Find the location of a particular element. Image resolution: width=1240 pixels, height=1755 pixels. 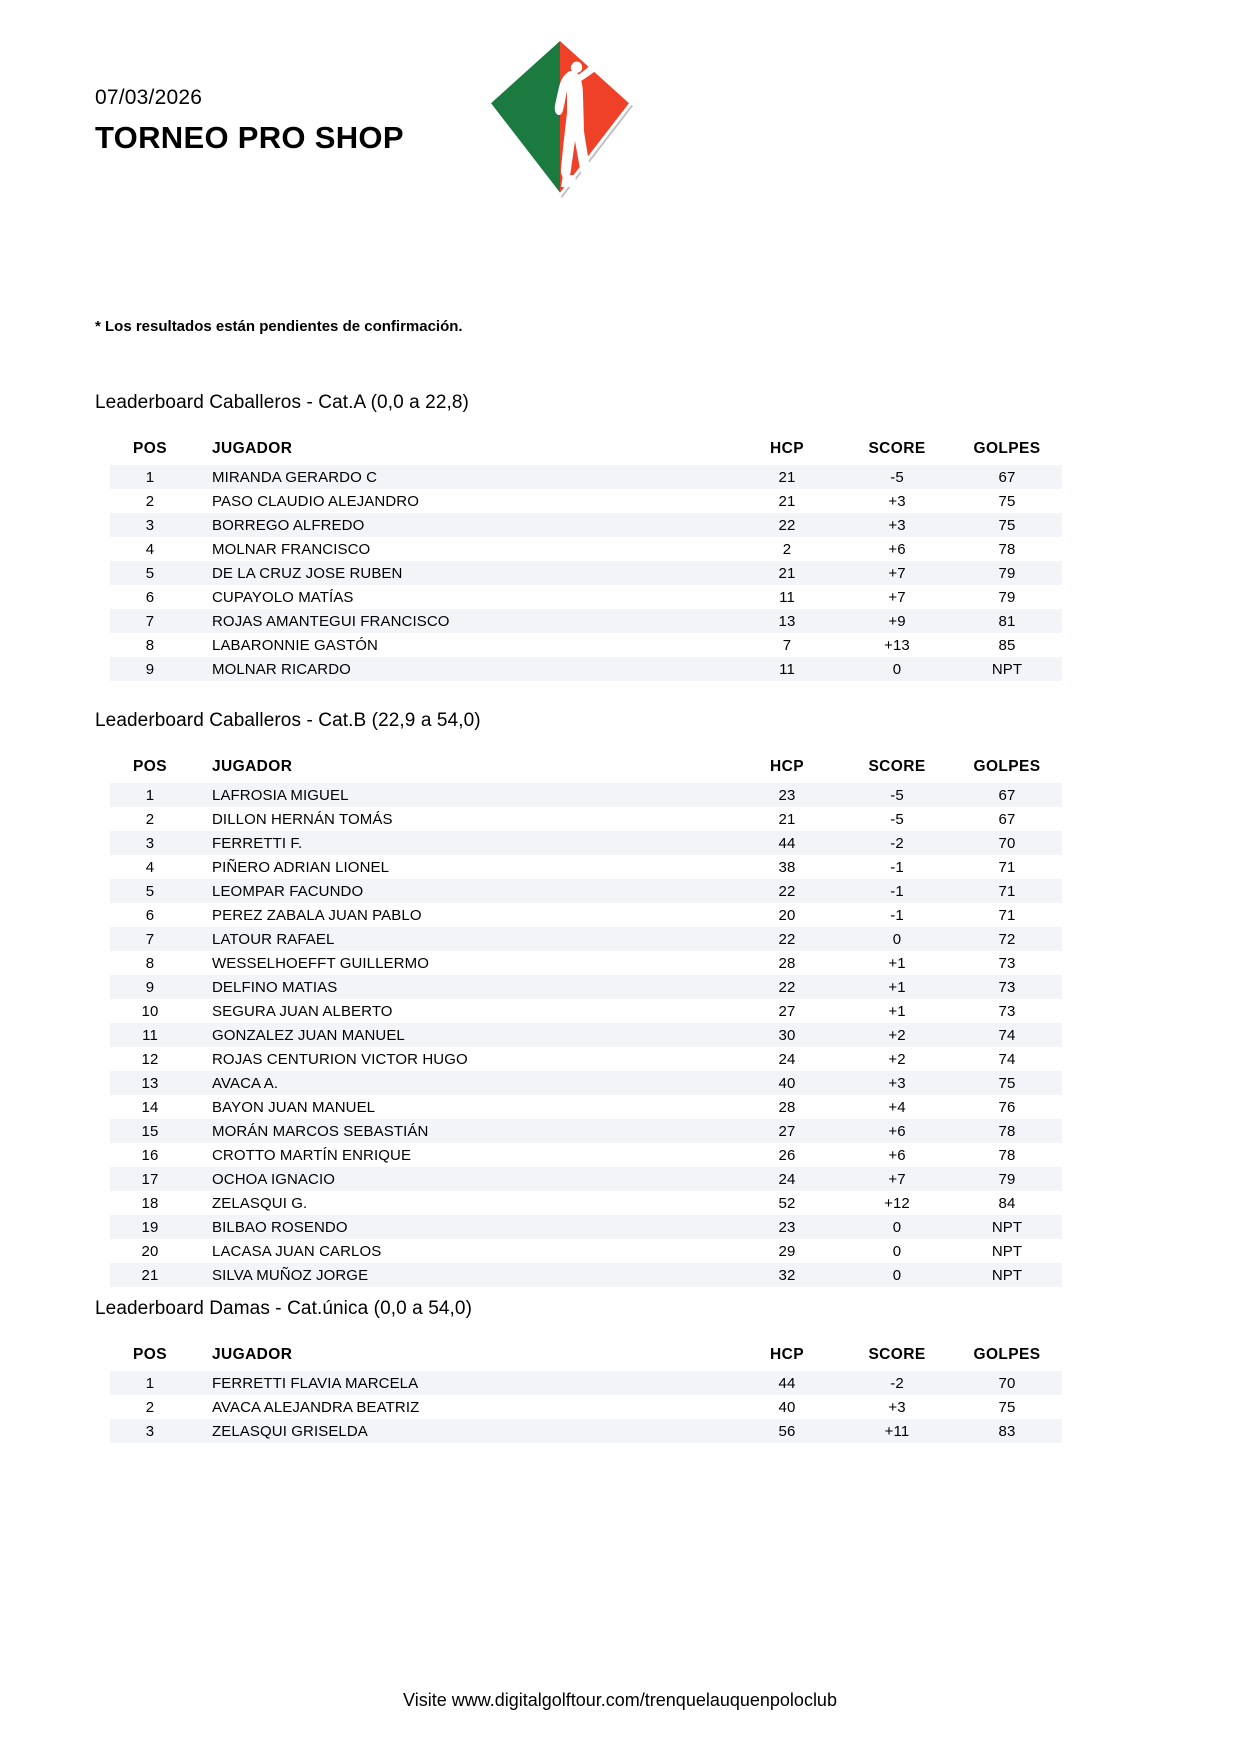

row-jugador: FERRETTI F. is located at coordinates (461, 843).